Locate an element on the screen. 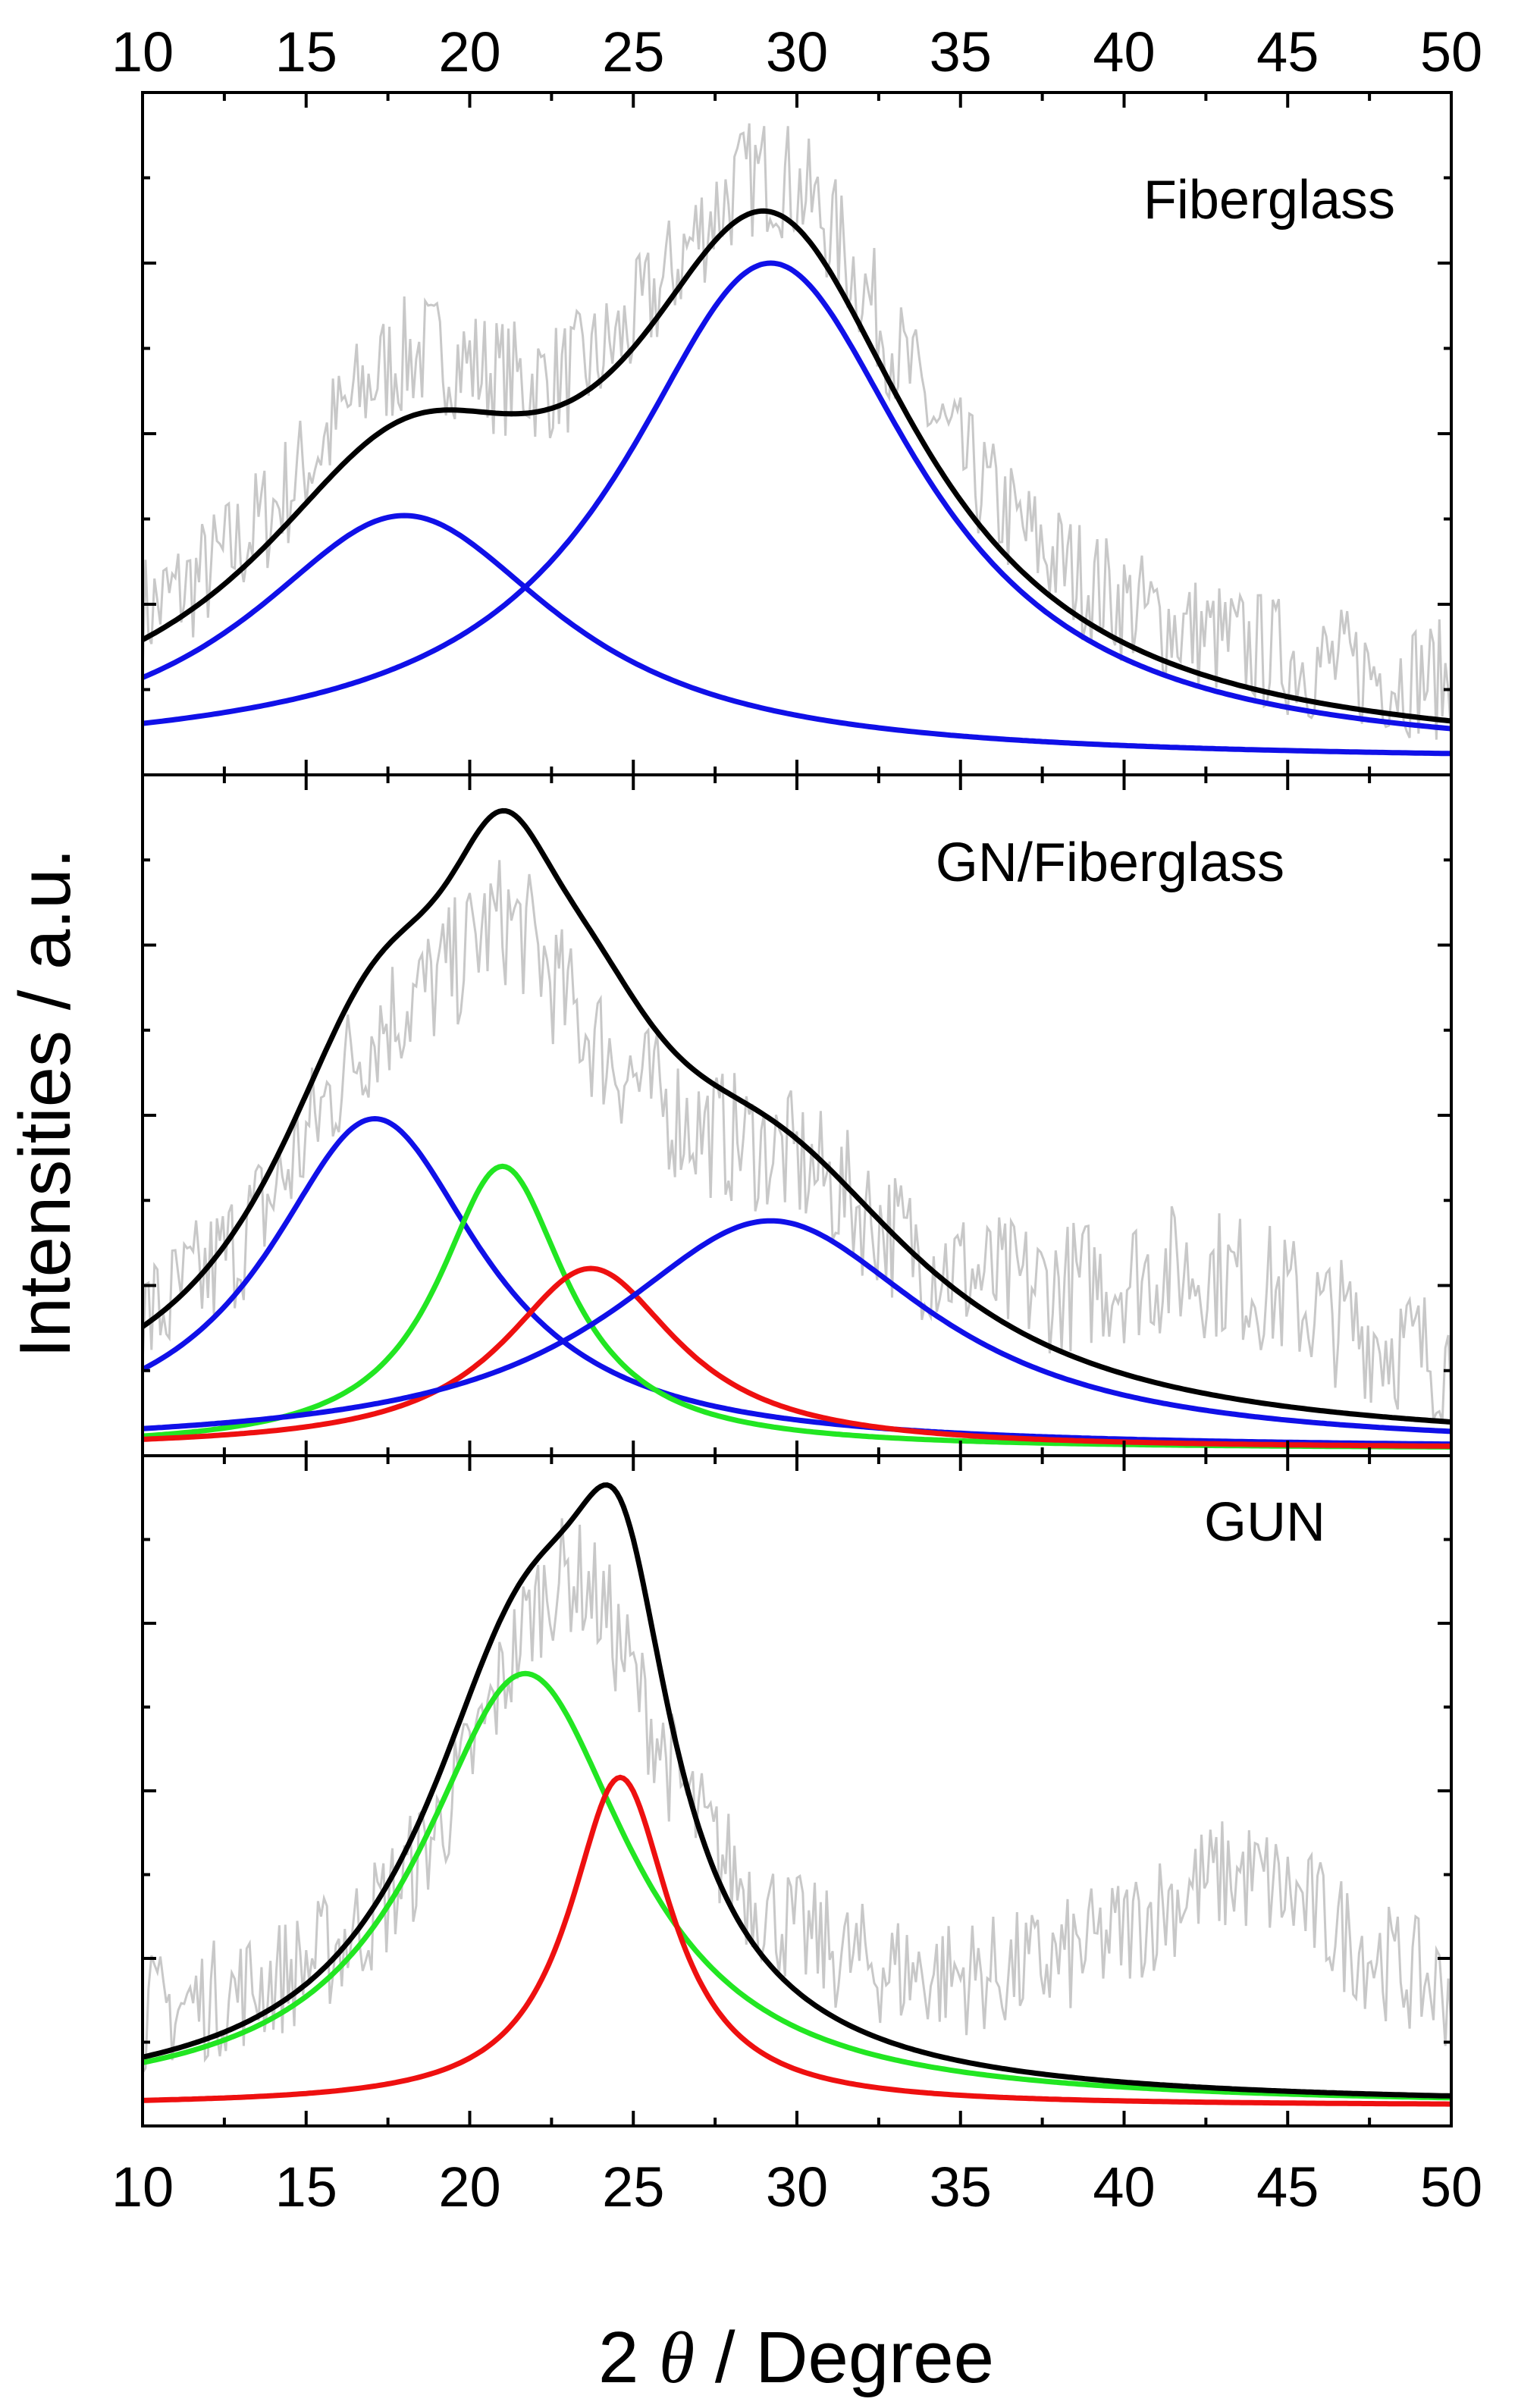  top-x-tick-label: 35 is located at coordinates (961, 51).